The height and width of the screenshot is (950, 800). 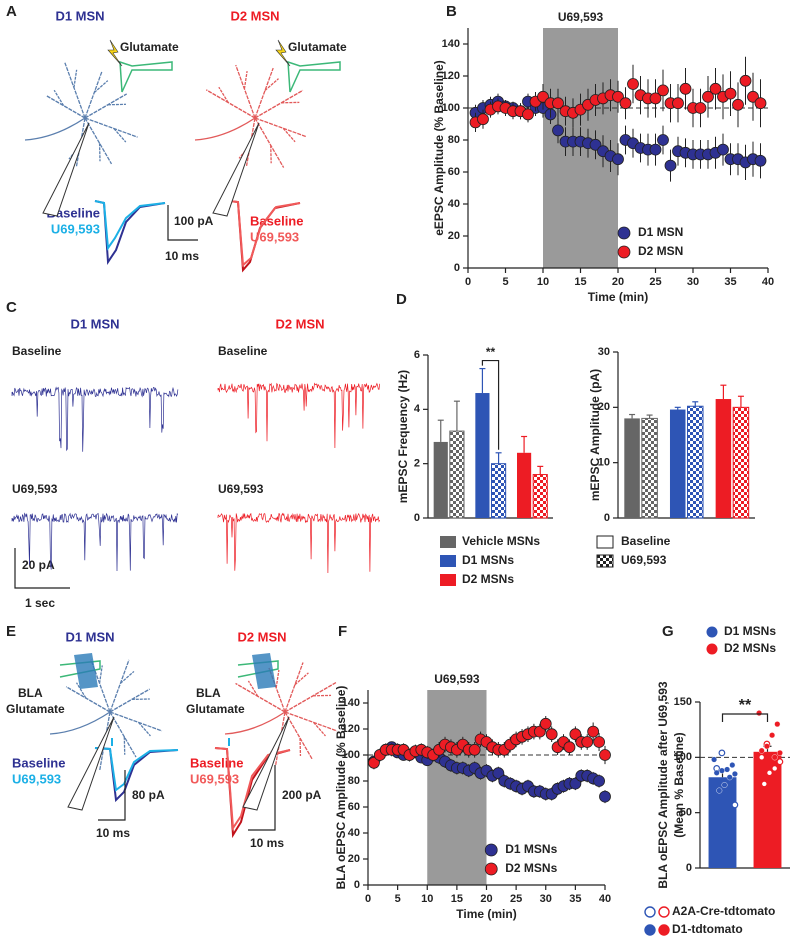 What do you see at coordinates (149, 47) in the screenshot?
I see `stimulus-label: Glutamate` at bounding box center [149, 47].